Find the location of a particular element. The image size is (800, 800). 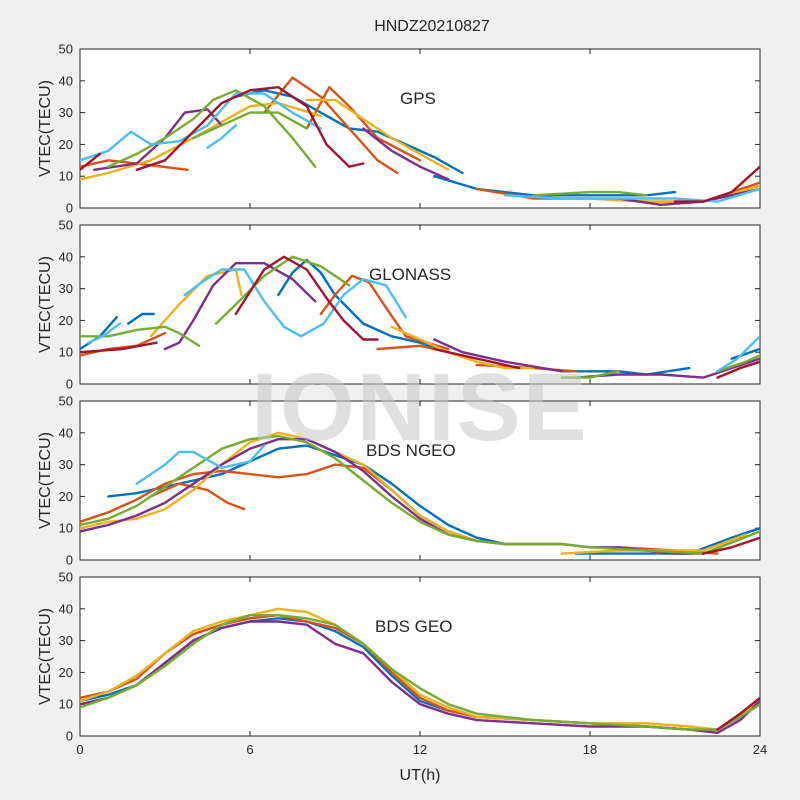

panel-label: GPS is located at coordinates (418, 98).